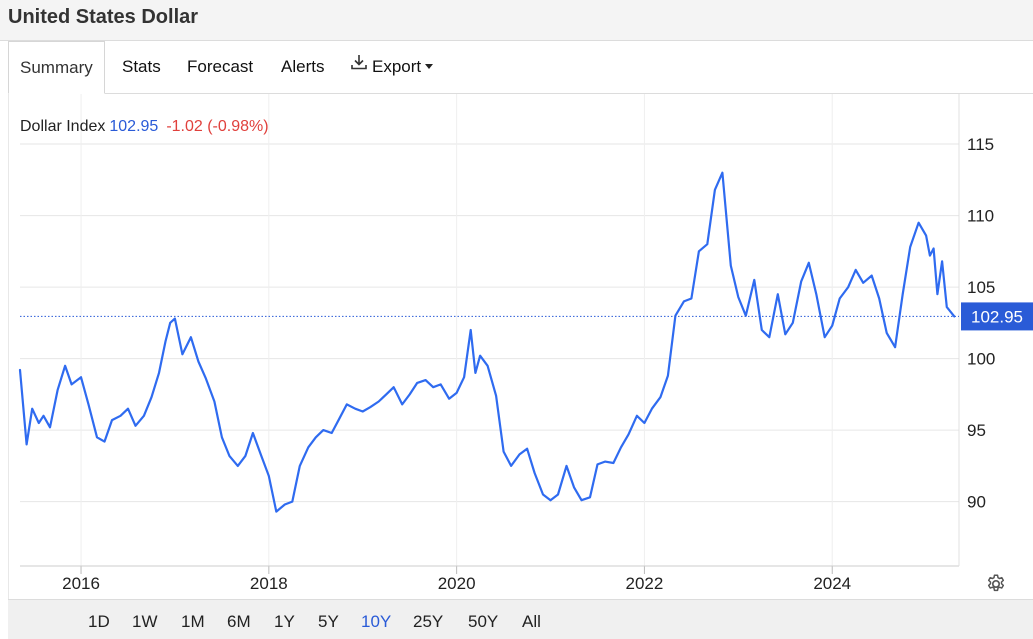 The image size is (1033, 639). I want to click on x-tick-label: 2018, so click(269, 583).